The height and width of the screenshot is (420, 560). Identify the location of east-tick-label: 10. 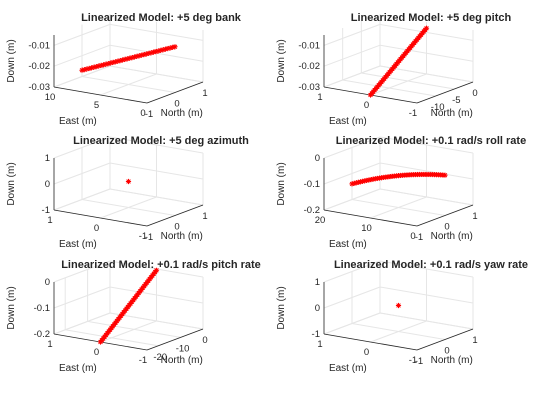
(50, 97).